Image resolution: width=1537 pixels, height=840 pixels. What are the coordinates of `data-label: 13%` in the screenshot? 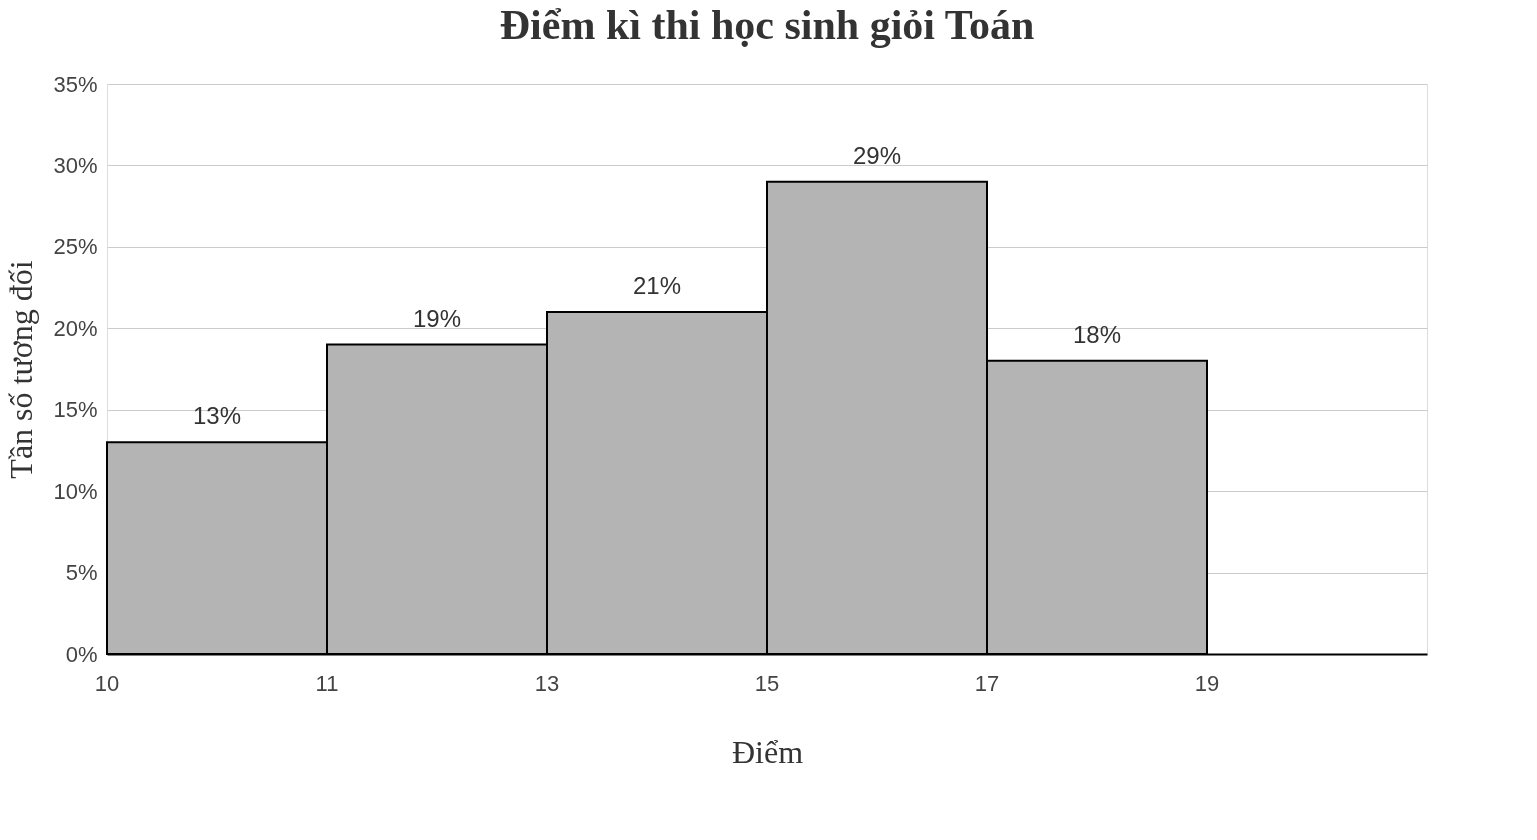 It's located at (217, 416).